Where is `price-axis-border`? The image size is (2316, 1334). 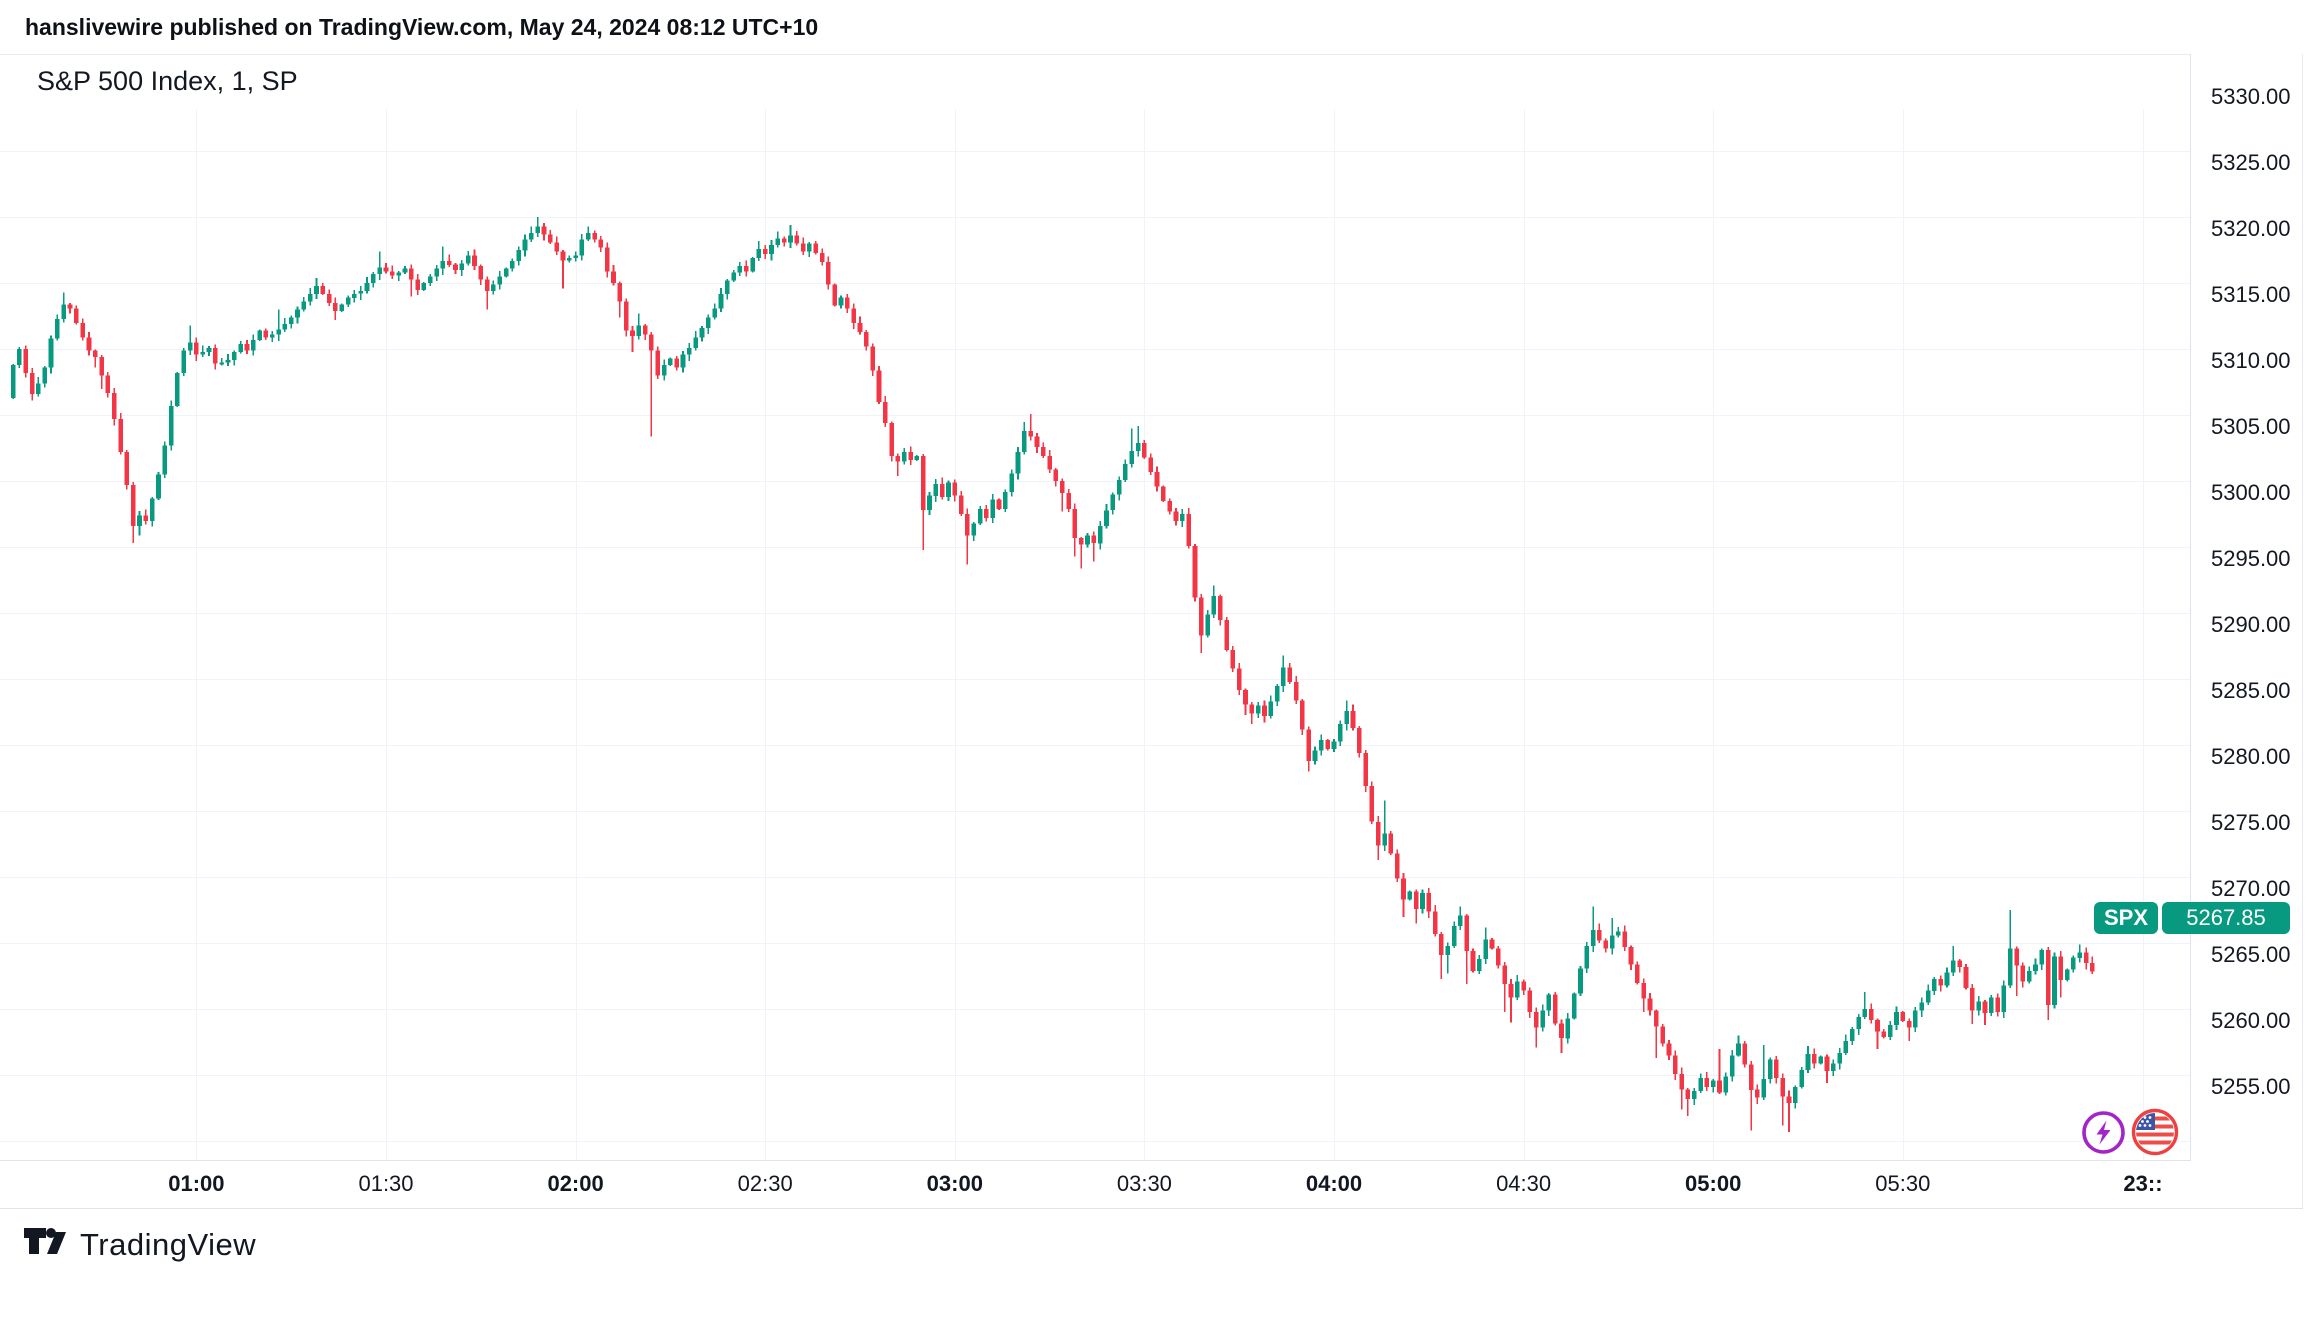 price-axis-border is located at coordinates (2190, 631).